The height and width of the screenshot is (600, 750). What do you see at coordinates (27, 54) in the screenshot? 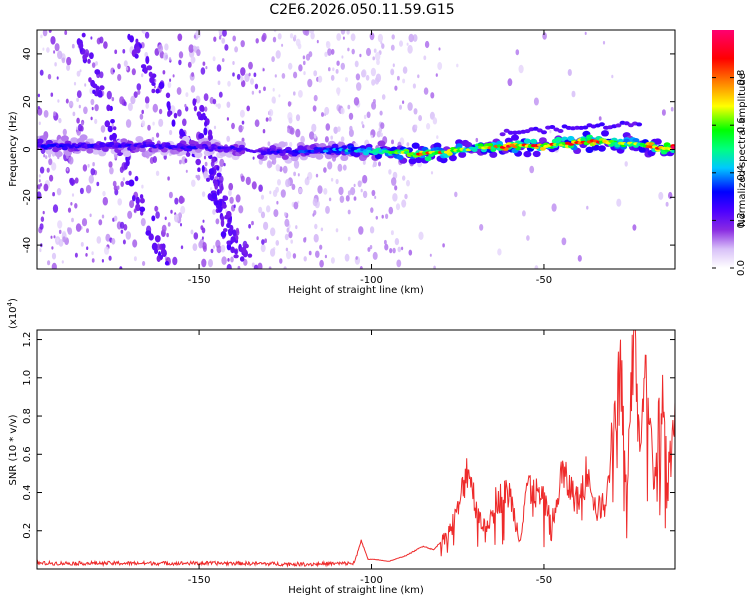
I see `y-tick-label: 40` at bounding box center [27, 54].